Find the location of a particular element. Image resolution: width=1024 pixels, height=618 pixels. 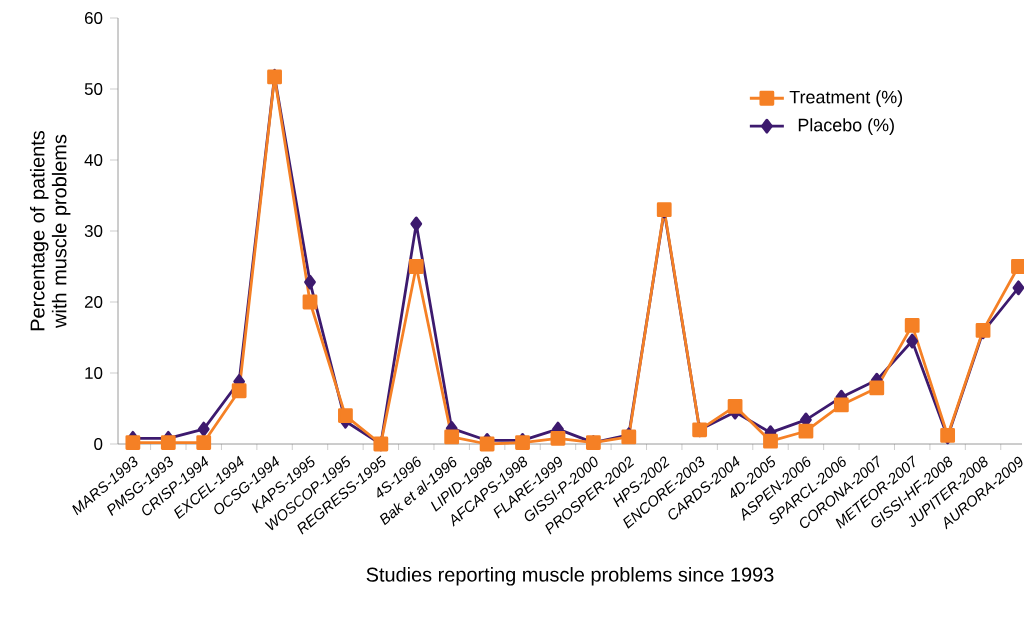

y-tick-label: 50 is located at coordinates (93, 89).